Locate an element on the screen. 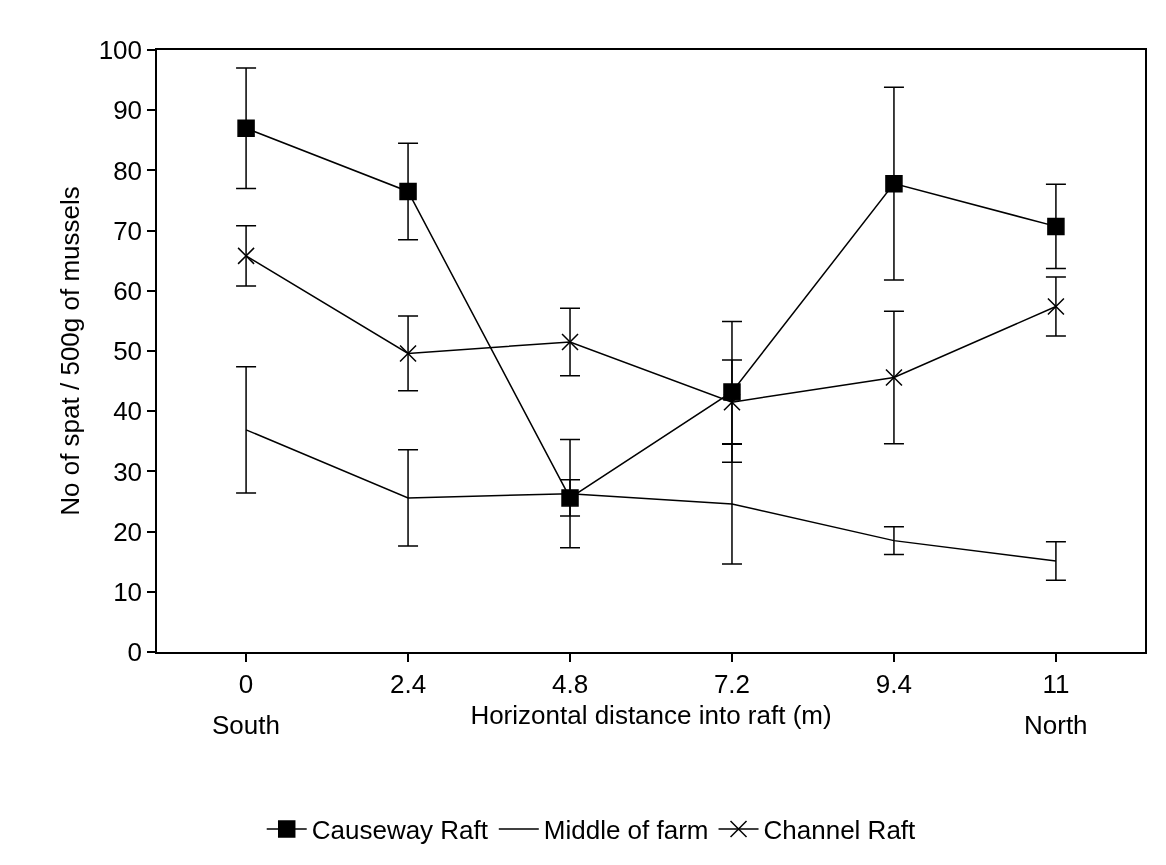 The width and height of the screenshot is (1166, 865). legend-label: Middle of farm is located at coordinates (626, 830).